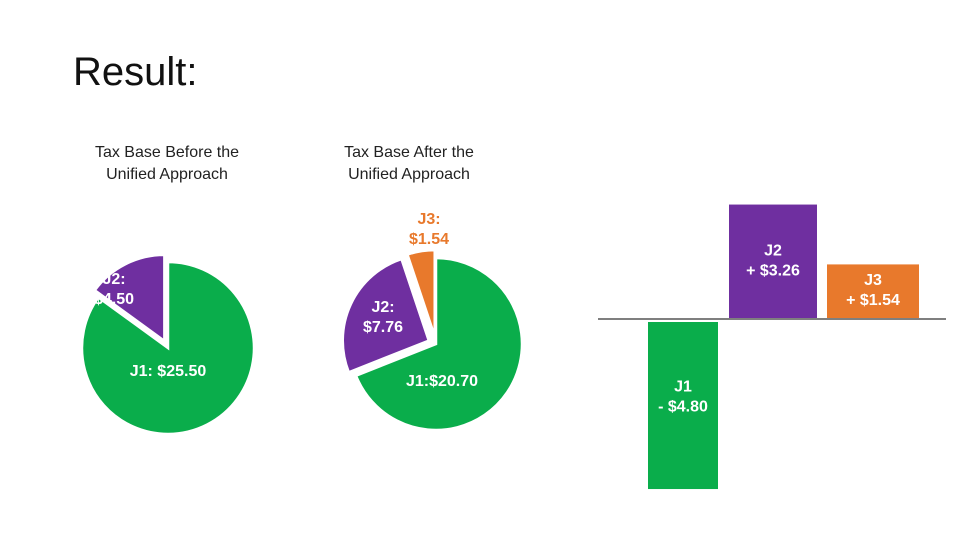  What do you see at coordinates (773, 270) in the screenshot?
I see `bar-label-j2-line-2: + $3.26` at bounding box center [773, 270].